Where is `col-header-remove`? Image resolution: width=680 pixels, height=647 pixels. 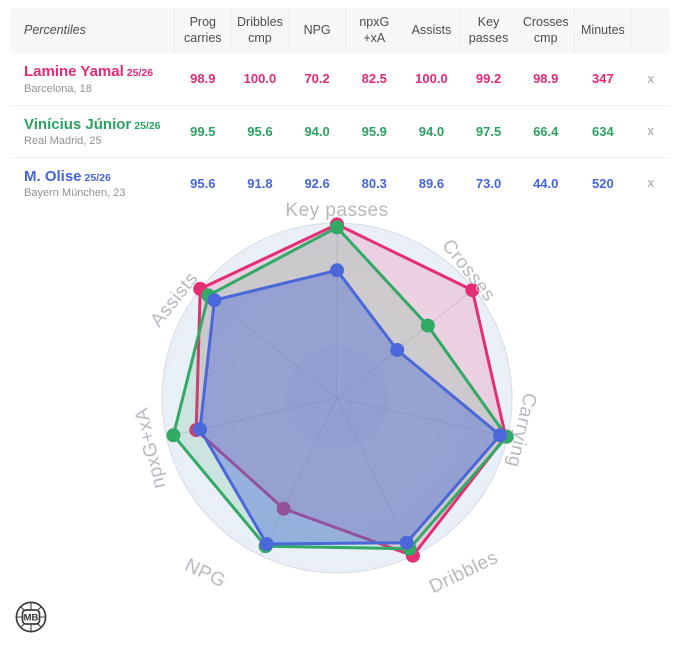
col-header-remove is located at coordinates (650, 31).